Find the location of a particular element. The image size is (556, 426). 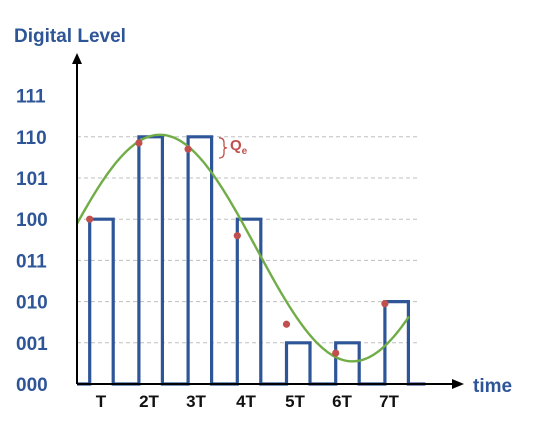

time-label: 7T is located at coordinates (389, 401).